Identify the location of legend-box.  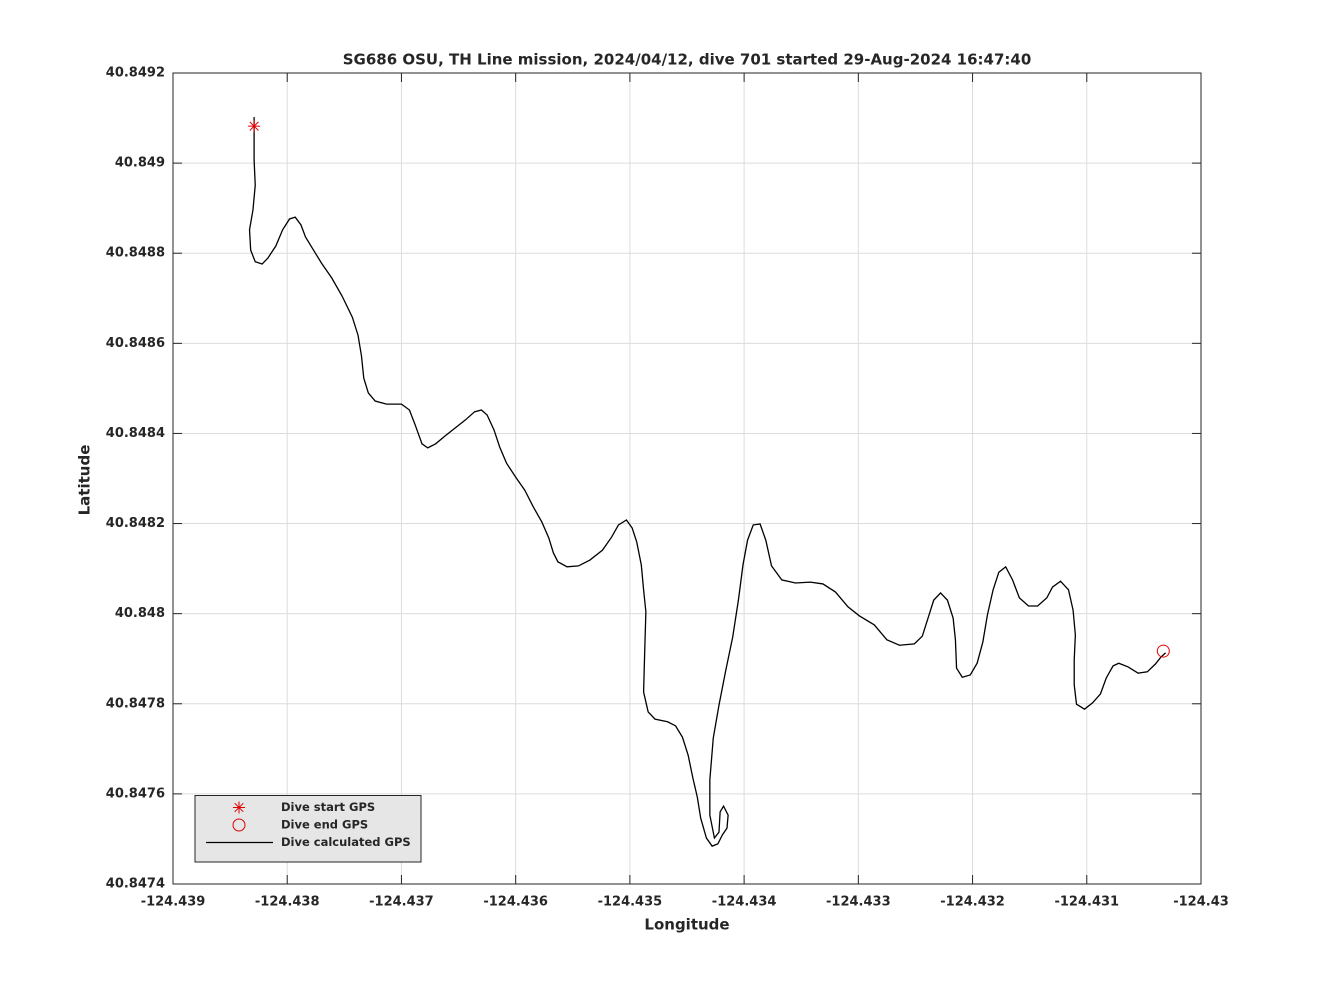
(308, 829).